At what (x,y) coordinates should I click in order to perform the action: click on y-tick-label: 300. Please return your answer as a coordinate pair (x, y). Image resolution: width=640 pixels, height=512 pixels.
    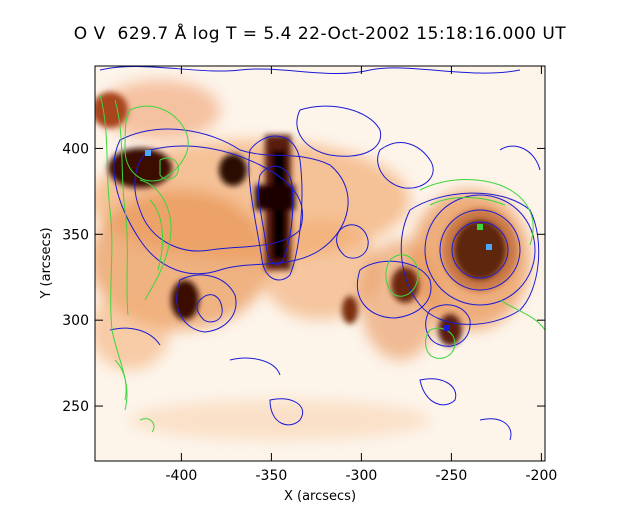
    Looking at the image, I should click on (75, 321).